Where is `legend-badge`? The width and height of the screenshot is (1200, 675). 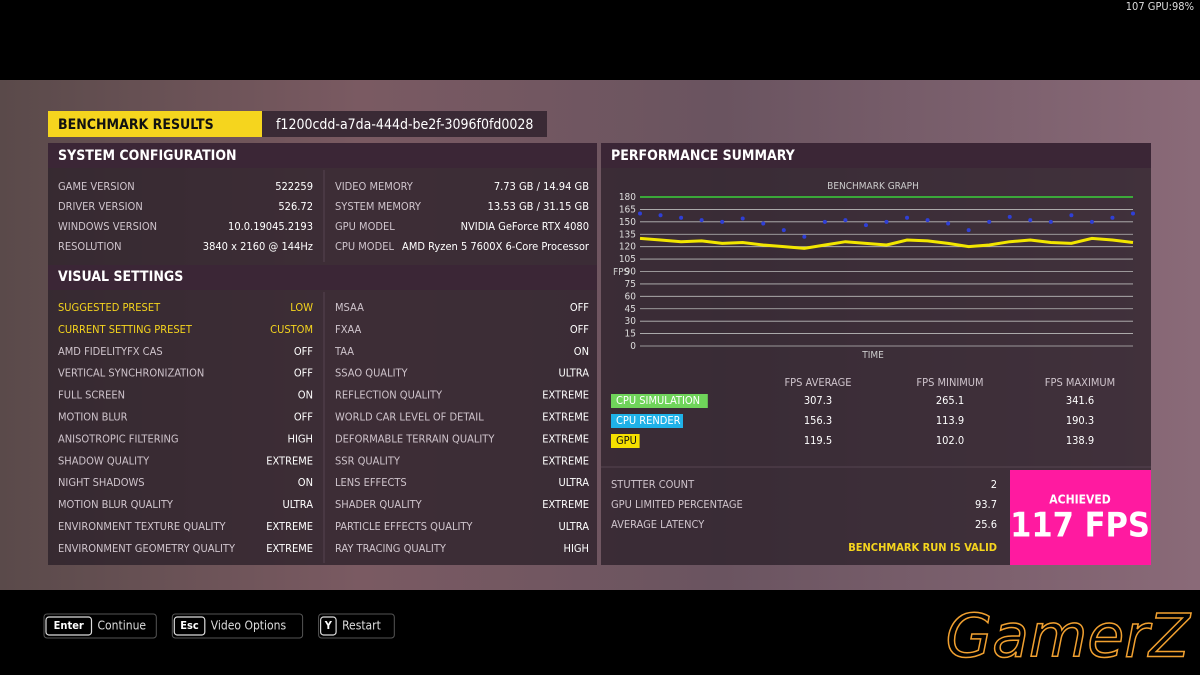
legend-badge is located at coordinates (625, 441).